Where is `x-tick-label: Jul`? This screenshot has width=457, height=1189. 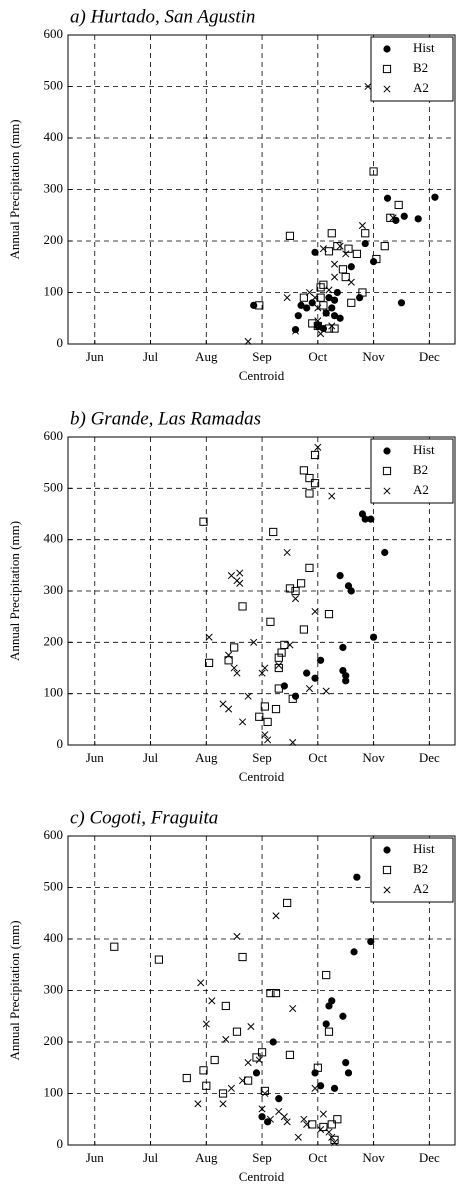 x-tick-label: Jul is located at coordinates (151, 1157).